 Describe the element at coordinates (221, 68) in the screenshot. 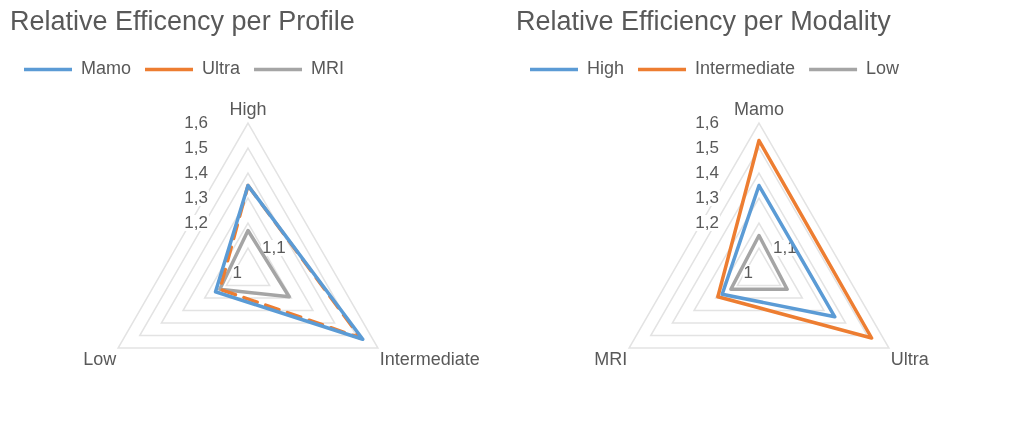

I see `legend-label: Ultra` at that location.